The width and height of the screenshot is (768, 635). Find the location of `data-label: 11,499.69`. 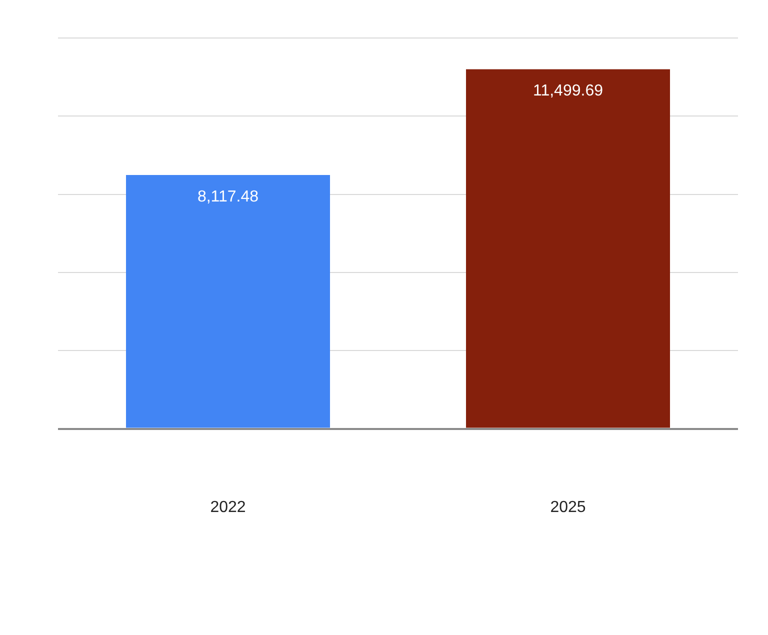

data-label: 11,499.69 is located at coordinates (568, 91).